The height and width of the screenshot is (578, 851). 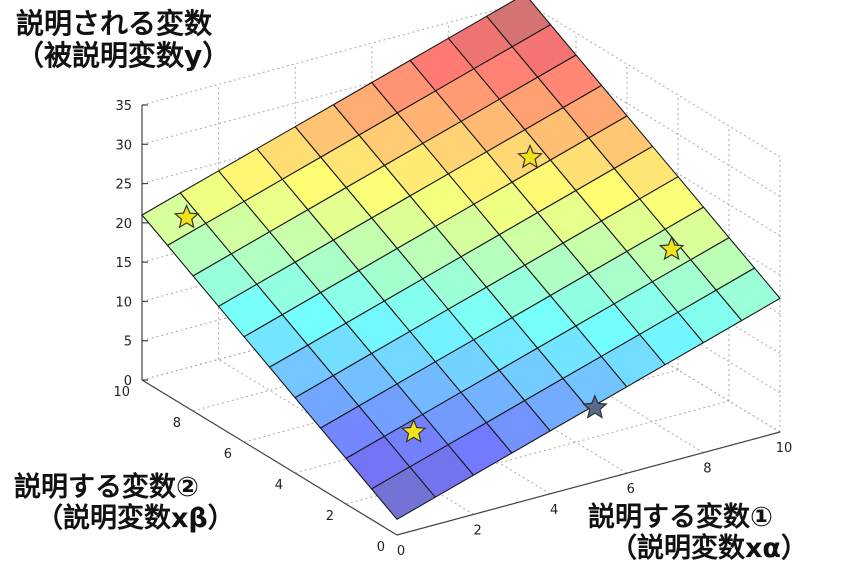 I want to click on z-tick-label: 5, so click(x=128, y=342).